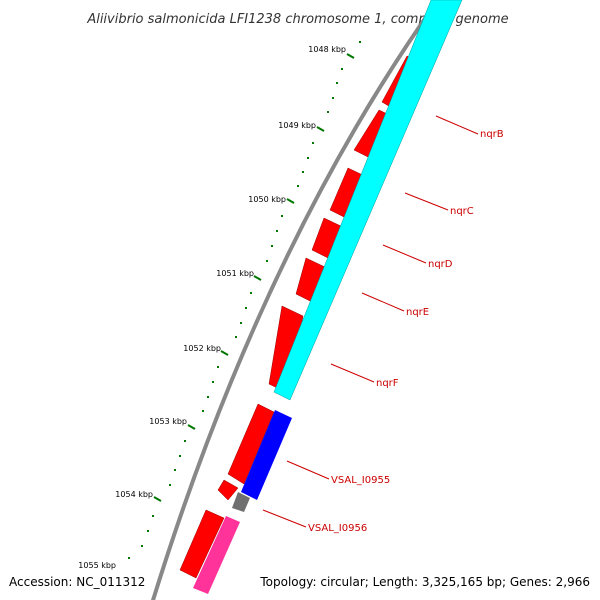  What do you see at coordinates (297, 125) in the screenshot?
I see `tick-label-1049: 1049 kbp` at bounding box center [297, 125].